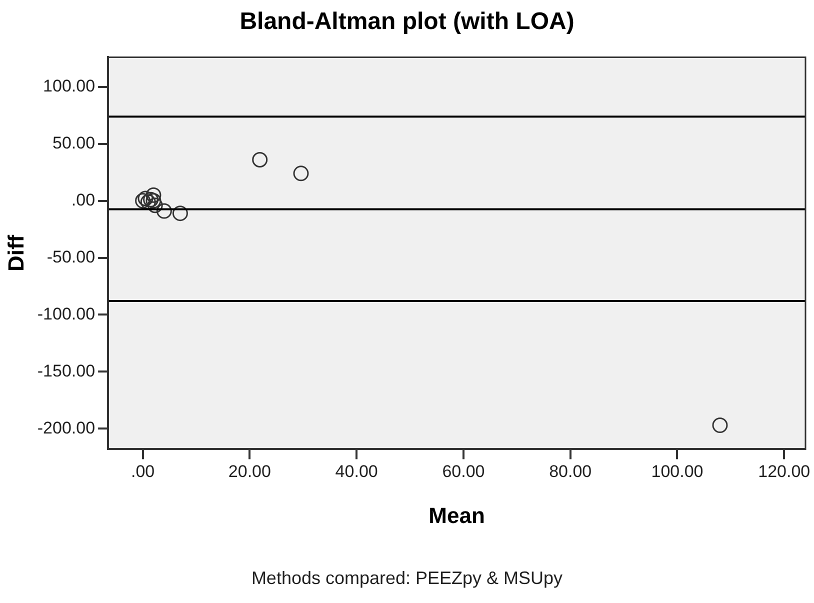 This screenshot has width=814, height=603. What do you see at coordinates (407, 22) in the screenshot?
I see `chart-title: Bland-Altman plot (with LOA)` at bounding box center [407, 22].